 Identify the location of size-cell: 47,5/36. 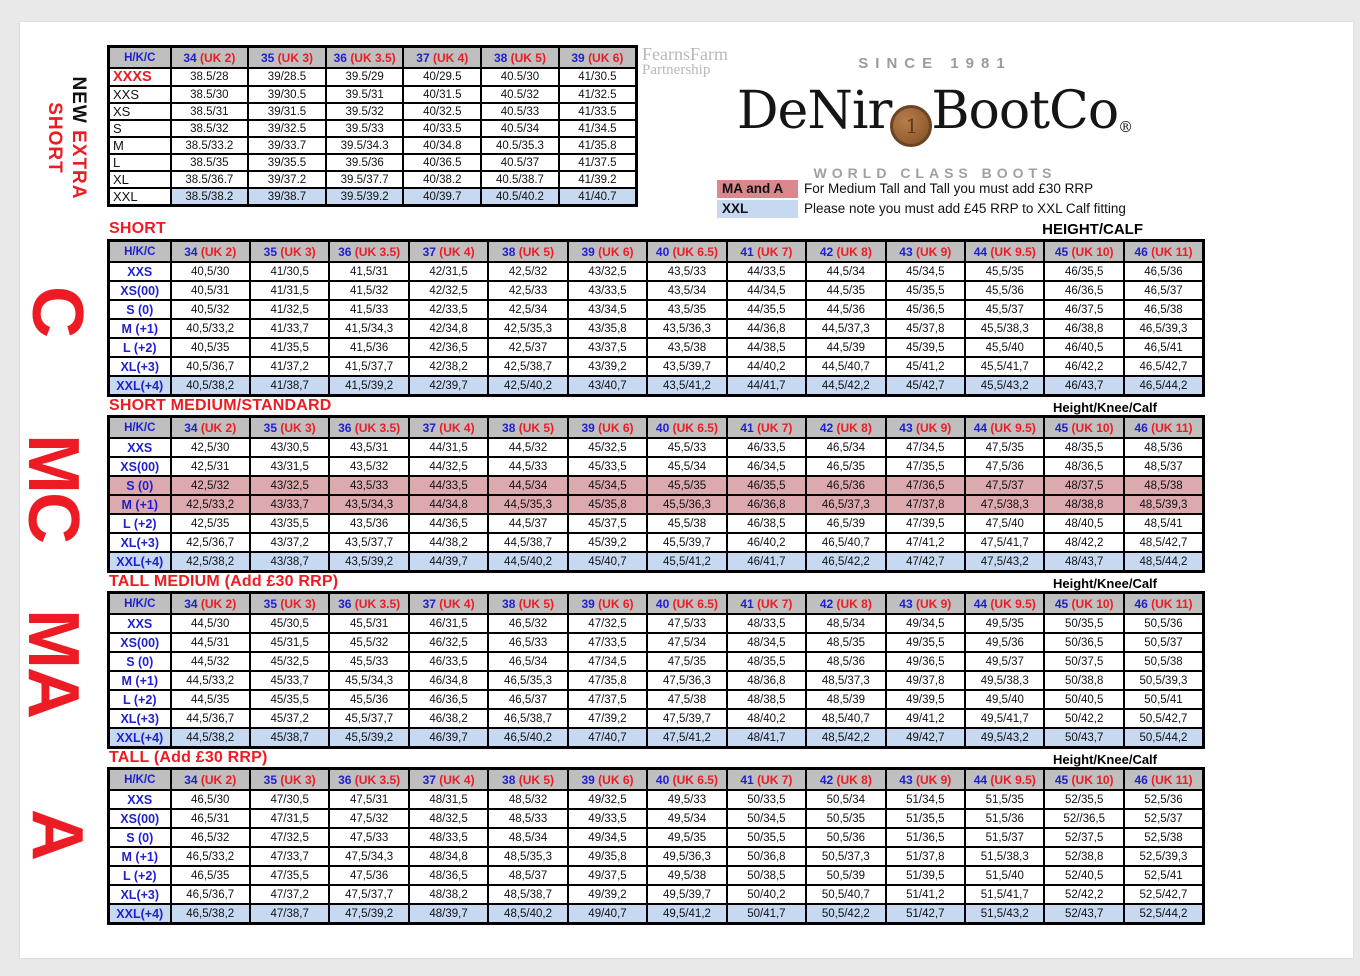
(1005, 466).